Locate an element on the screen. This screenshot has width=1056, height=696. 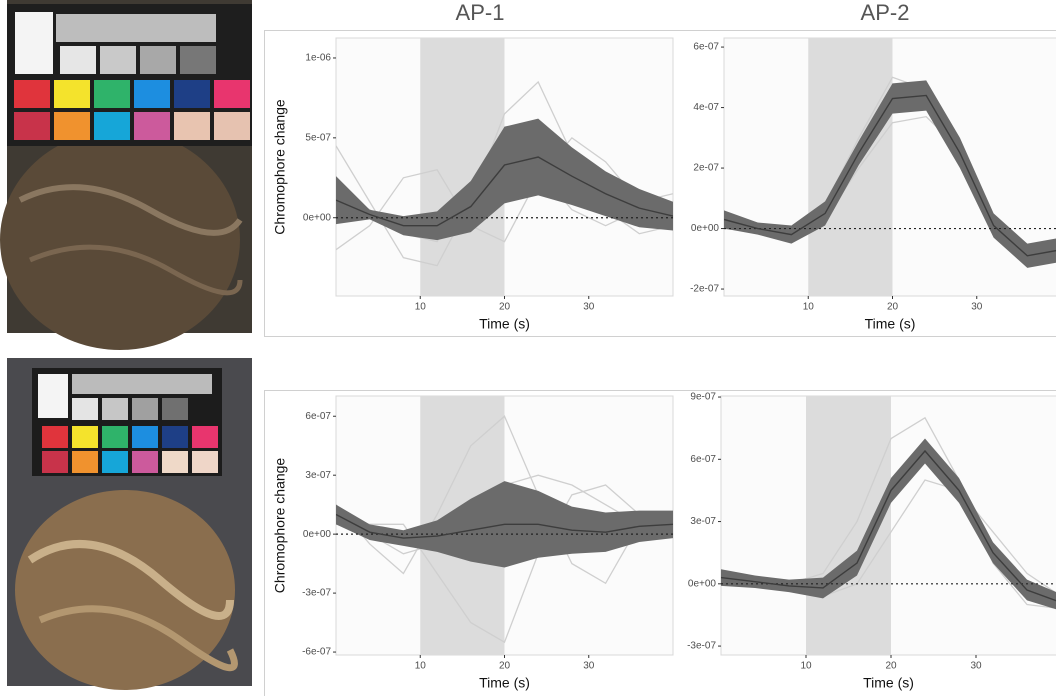
y-tick-label: 2e-07 is located at coordinates (706, 168).